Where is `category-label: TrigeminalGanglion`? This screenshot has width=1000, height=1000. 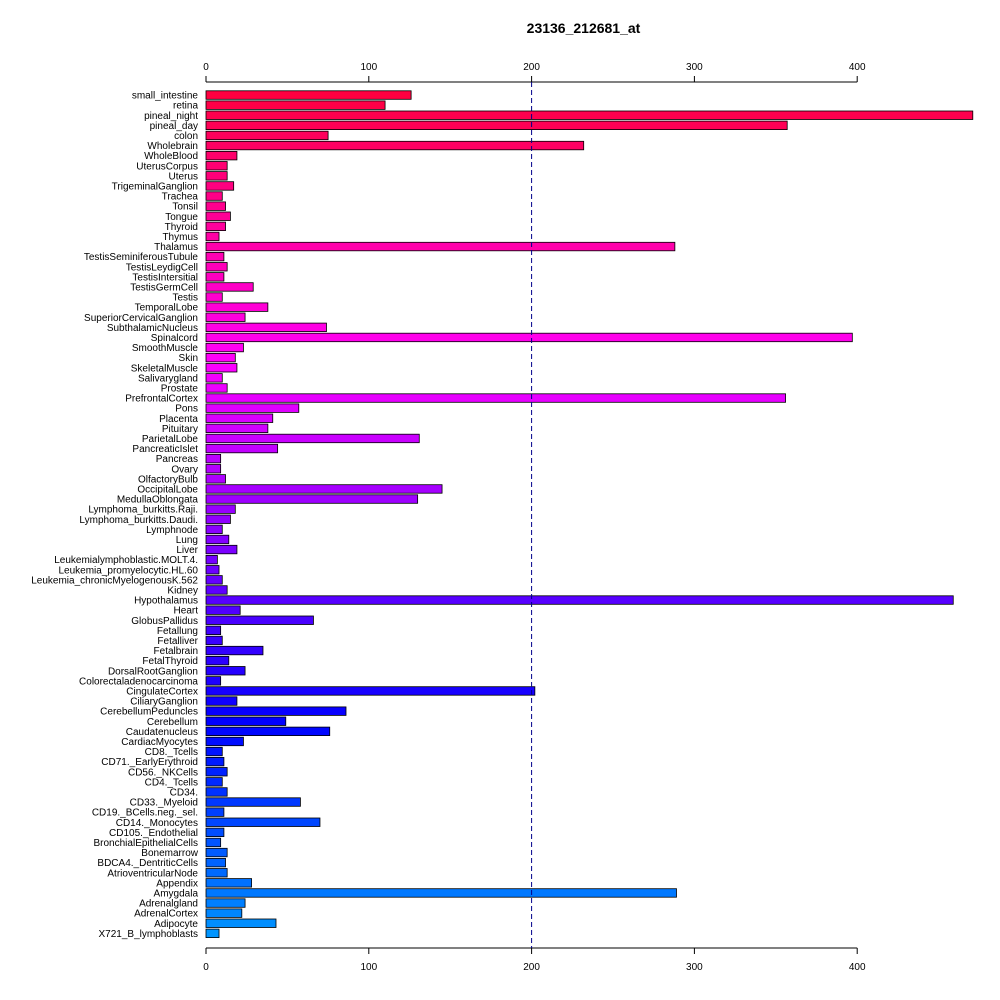
category-label: TrigeminalGanglion is located at coordinates (155, 186).